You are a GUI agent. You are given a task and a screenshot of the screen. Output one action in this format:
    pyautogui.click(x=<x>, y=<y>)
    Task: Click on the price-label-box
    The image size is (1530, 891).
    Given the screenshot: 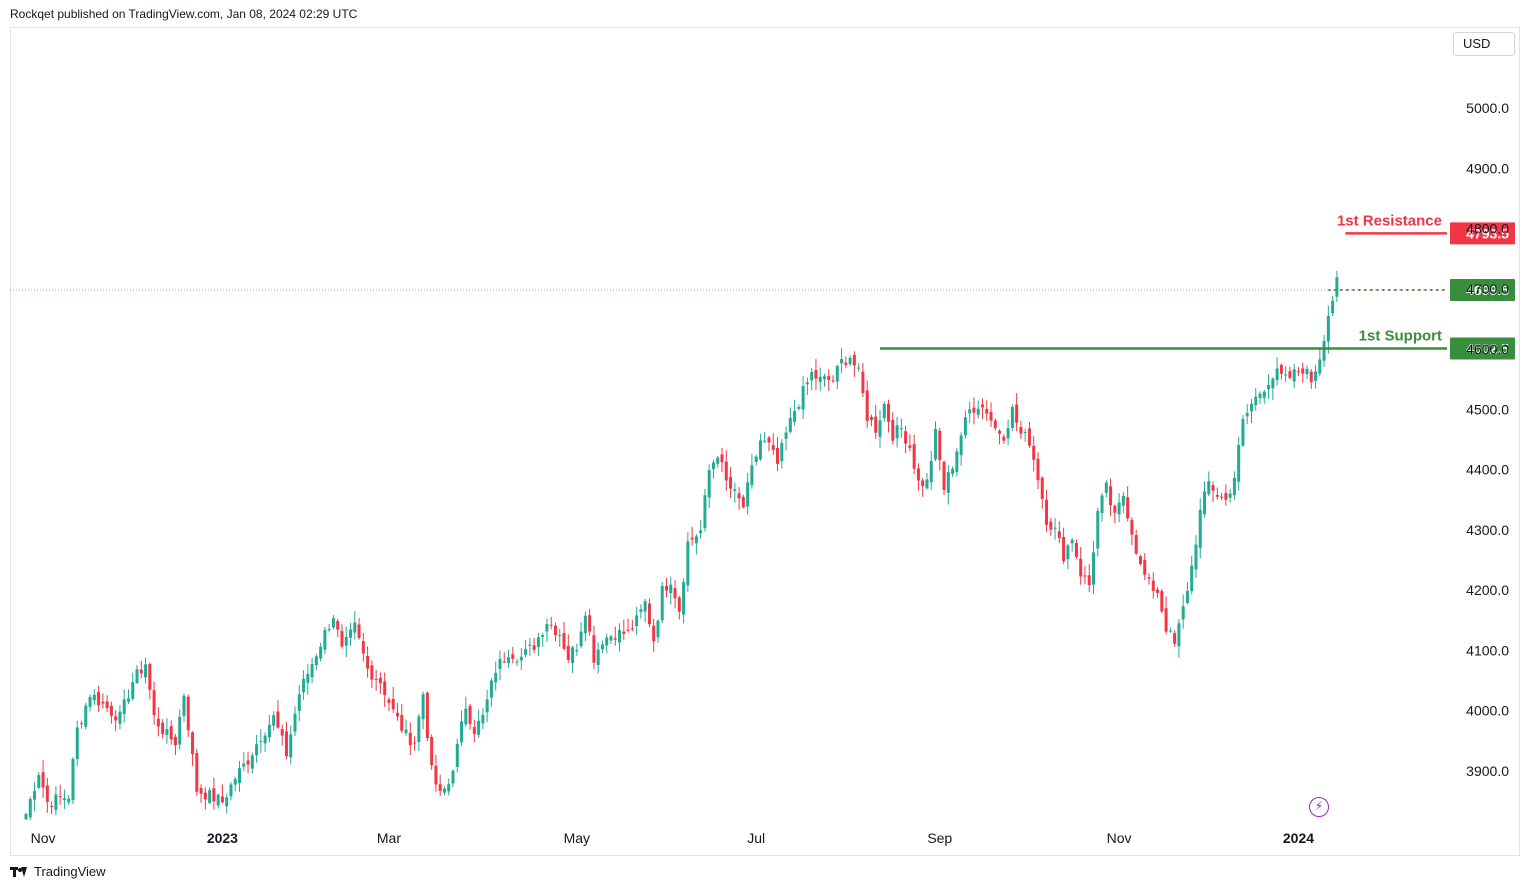 What is the action you would take?
    pyautogui.click(x=1482, y=233)
    